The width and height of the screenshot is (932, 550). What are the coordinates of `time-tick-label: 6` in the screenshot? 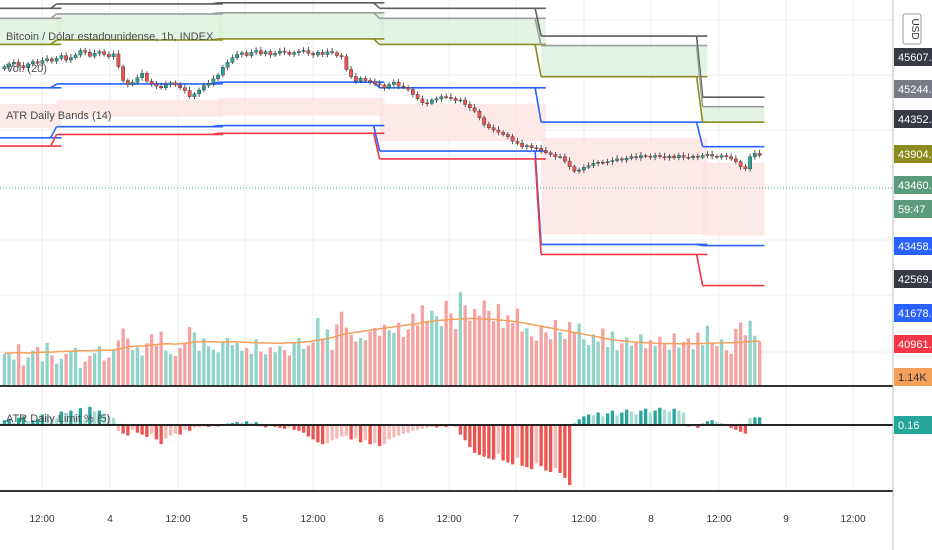 It's located at (381, 519).